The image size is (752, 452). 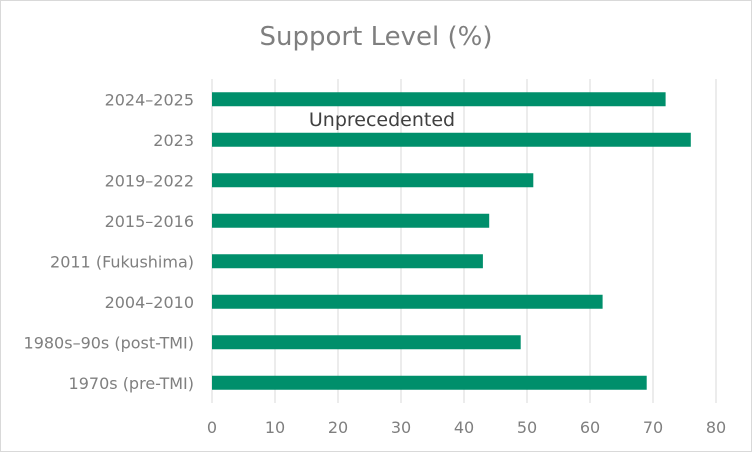 I want to click on category-label-6: 1980s–90s (post-TMI), so click(x=109, y=342).